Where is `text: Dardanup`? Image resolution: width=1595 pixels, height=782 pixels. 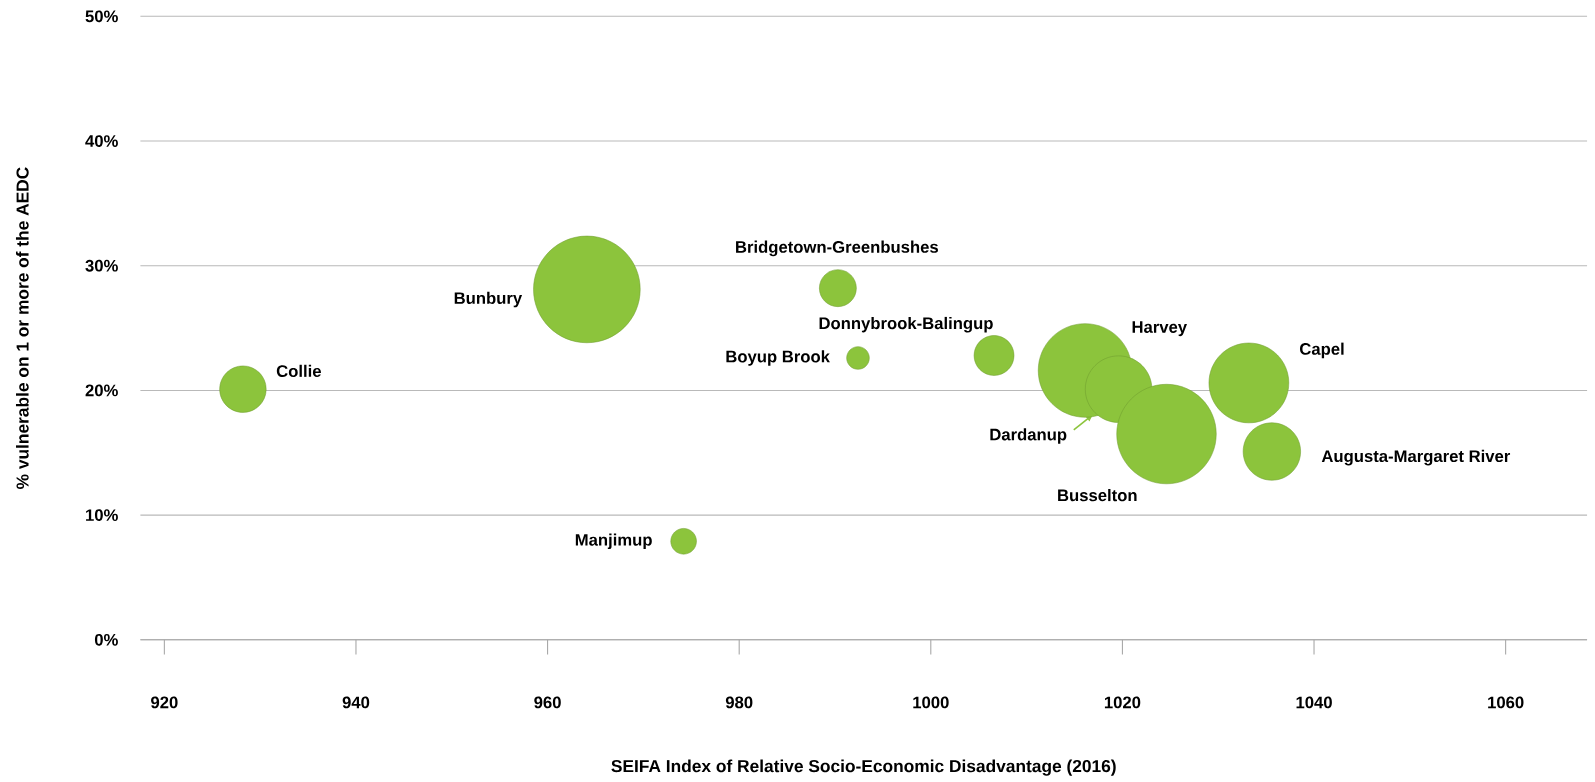
text: Dardanup is located at coordinates (1028, 436).